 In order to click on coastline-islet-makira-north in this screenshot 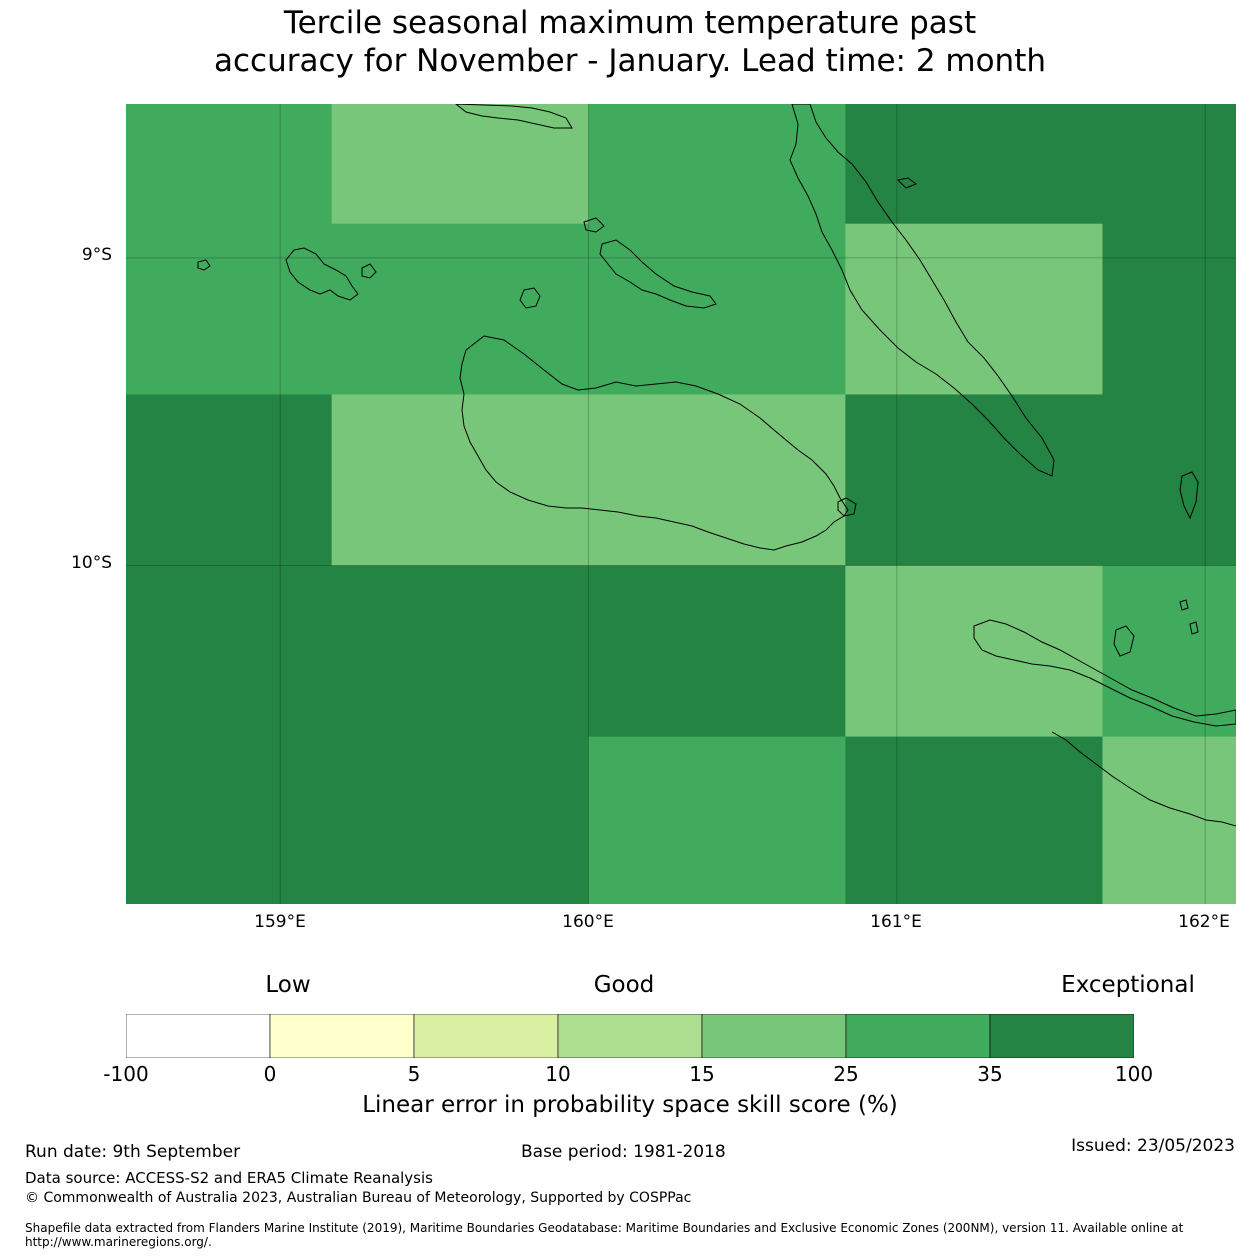, I will do `click(1124, 641)`.